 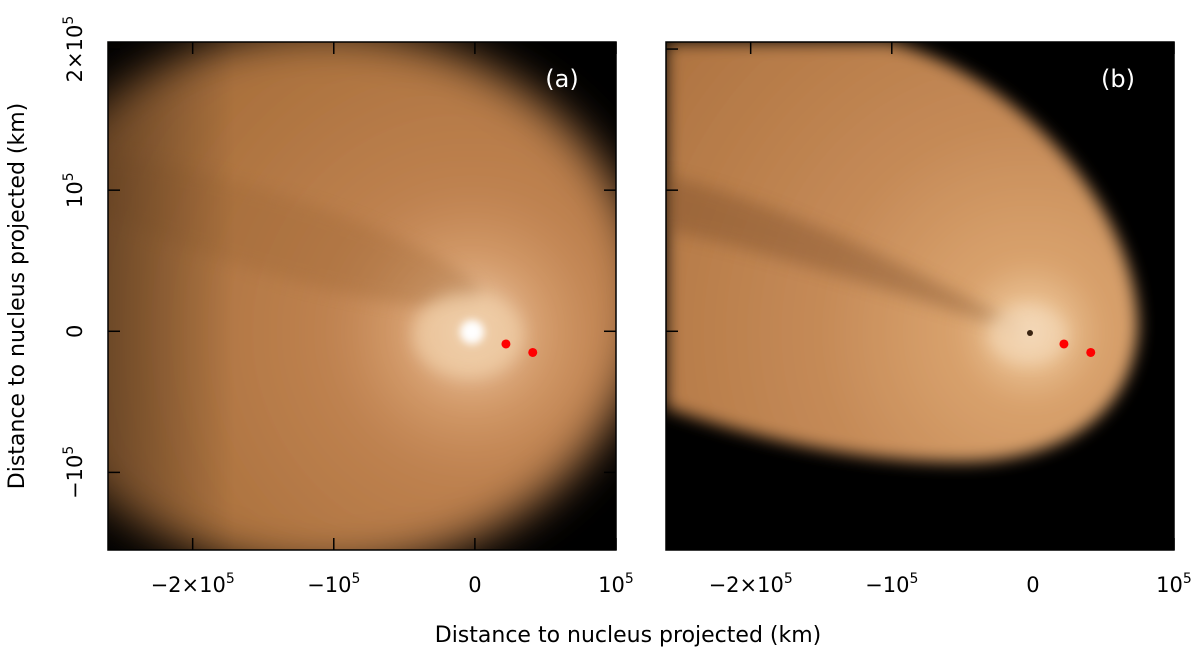 What do you see at coordinates (561, 79) in the screenshot?
I see `panel-a-label: (a)` at bounding box center [561, 79].